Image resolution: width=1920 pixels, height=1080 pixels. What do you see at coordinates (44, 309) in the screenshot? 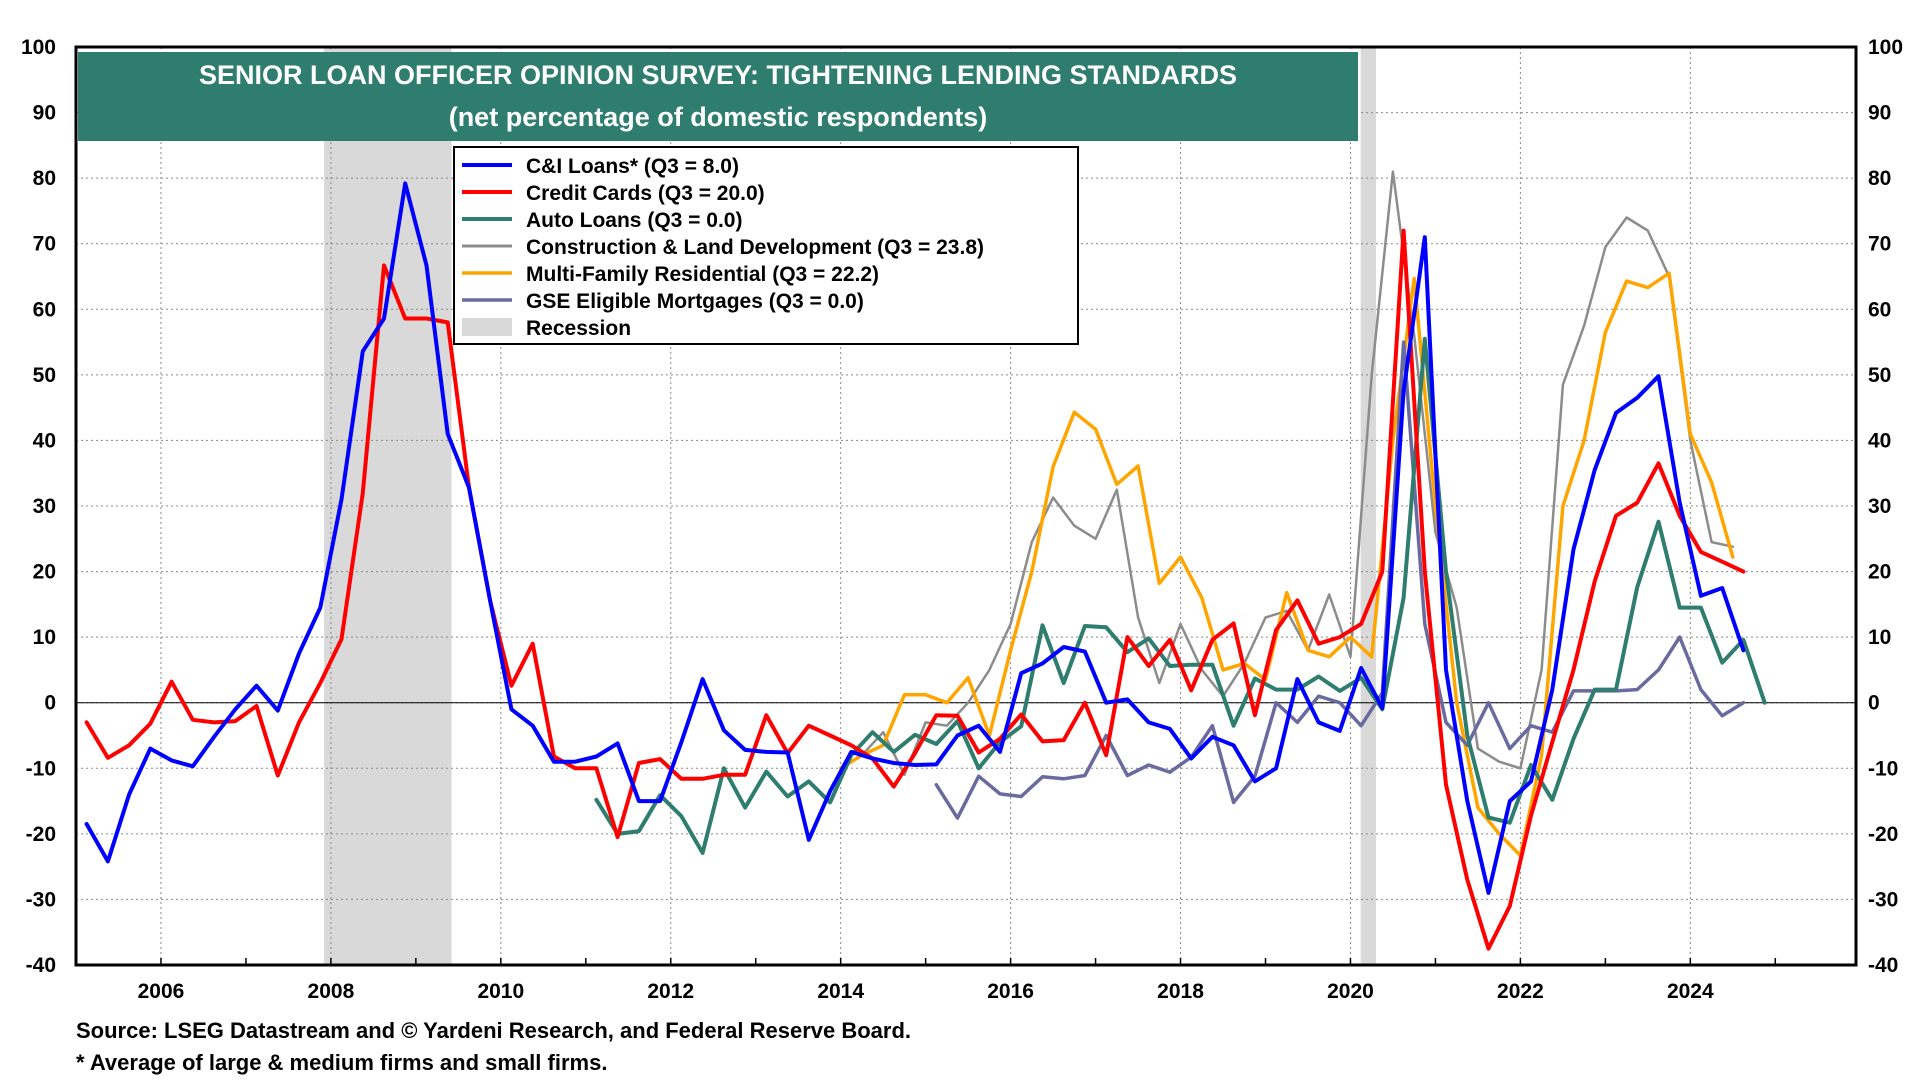
I see `y-tick-label-left: 60` at bounding box center [44, 309].